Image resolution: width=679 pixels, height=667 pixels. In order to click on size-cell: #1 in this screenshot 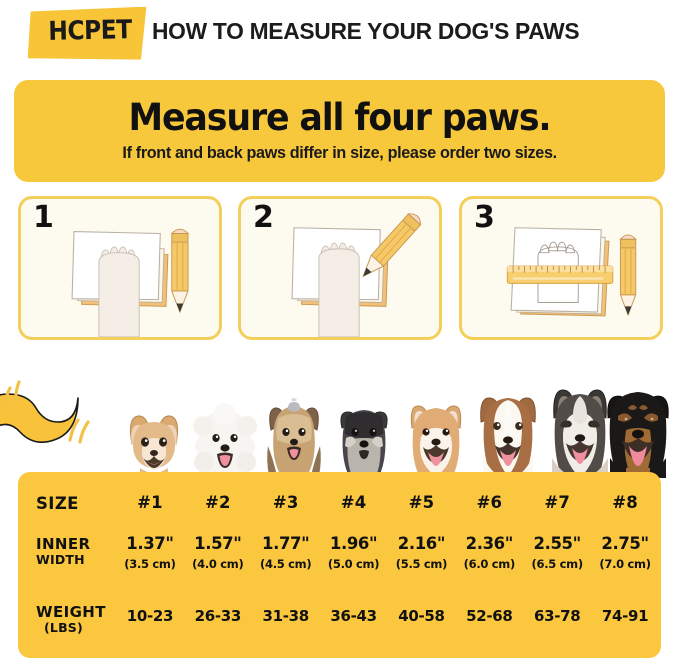, I will do `click(150, 502)`.